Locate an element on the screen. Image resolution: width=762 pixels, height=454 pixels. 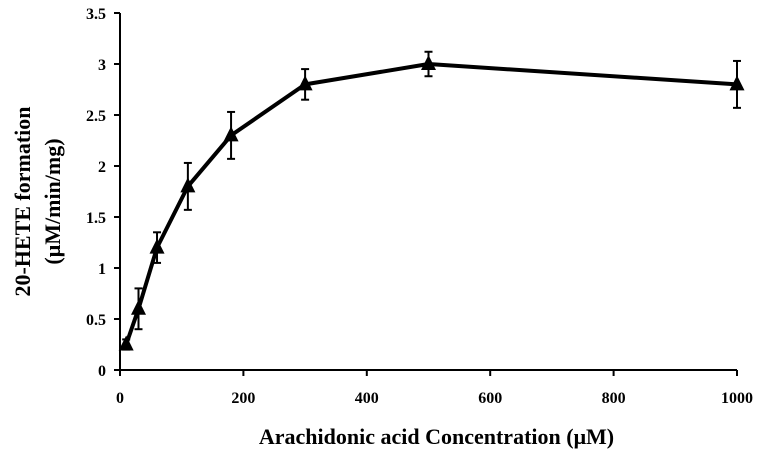
x-axis-ticks: 0 200 400 600 800 1000 is located at coordinates (434, 388).